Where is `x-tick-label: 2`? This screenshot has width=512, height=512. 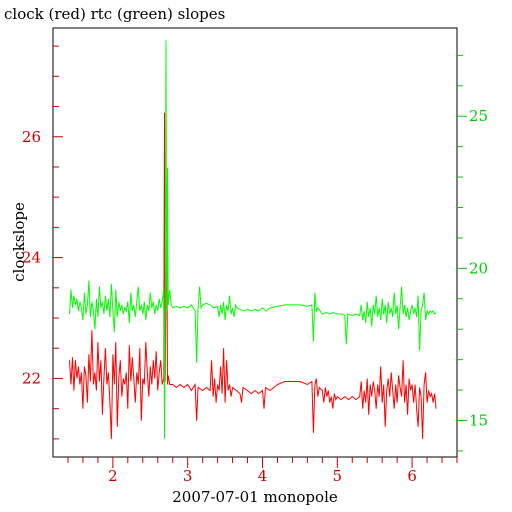
x-tick-label: 2 is located at coordinates (113, 476).